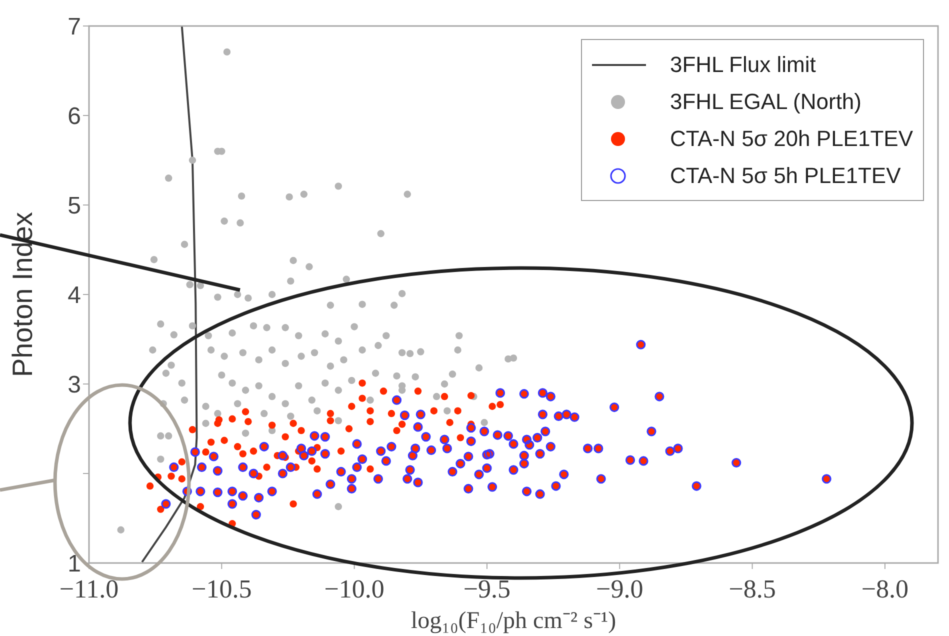  What do you see at coordinates (885, 589) in the screenshot?
I see `x-tick-label: −8.0` at bounding box center [885, 589].